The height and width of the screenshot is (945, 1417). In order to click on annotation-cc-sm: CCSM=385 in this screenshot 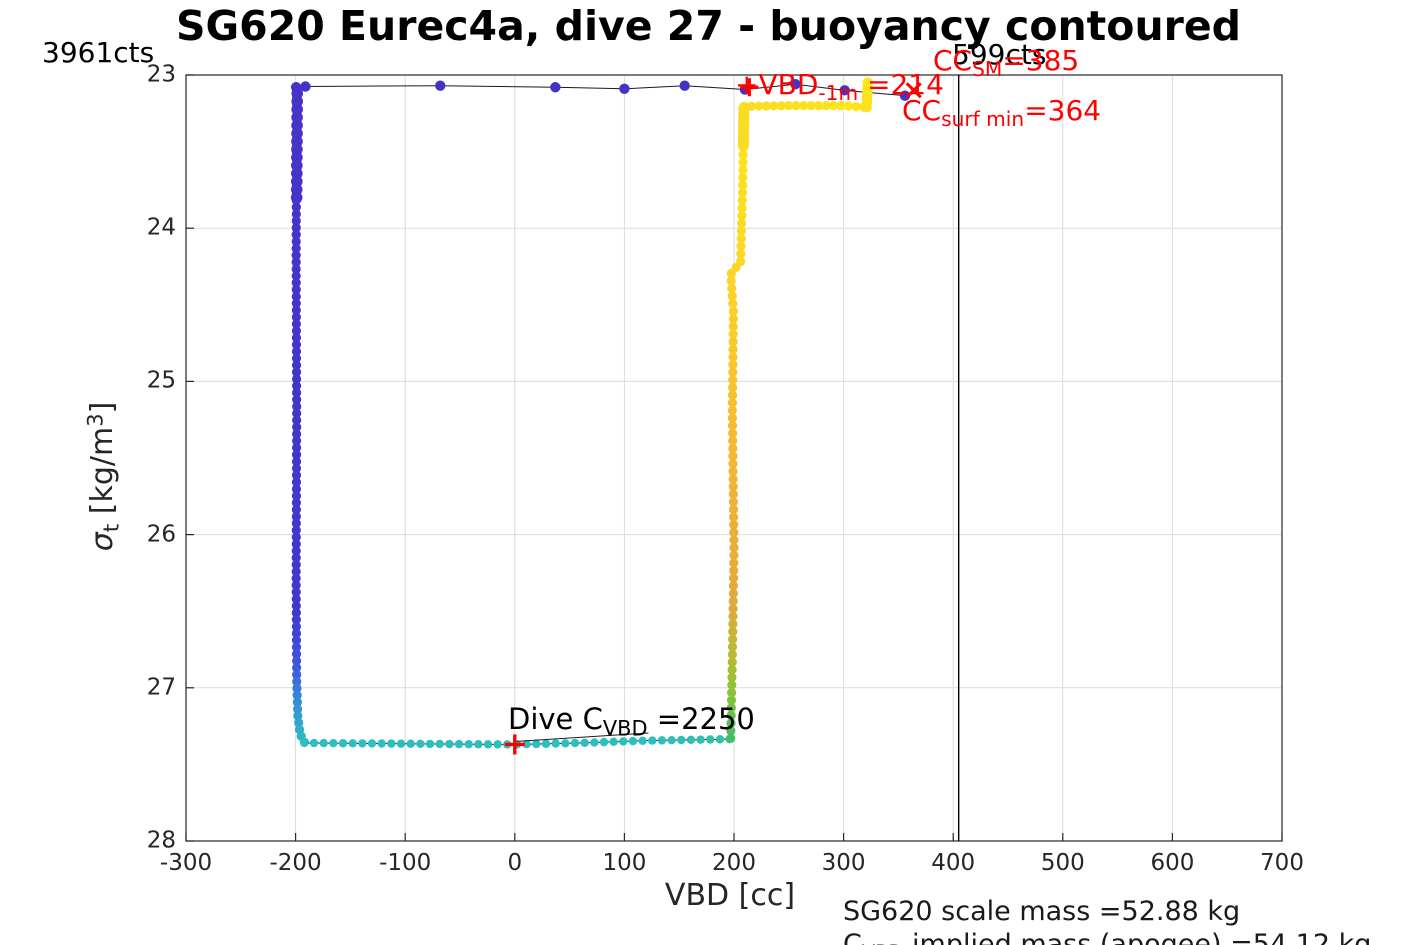, I will do `click(1006, 63)`.